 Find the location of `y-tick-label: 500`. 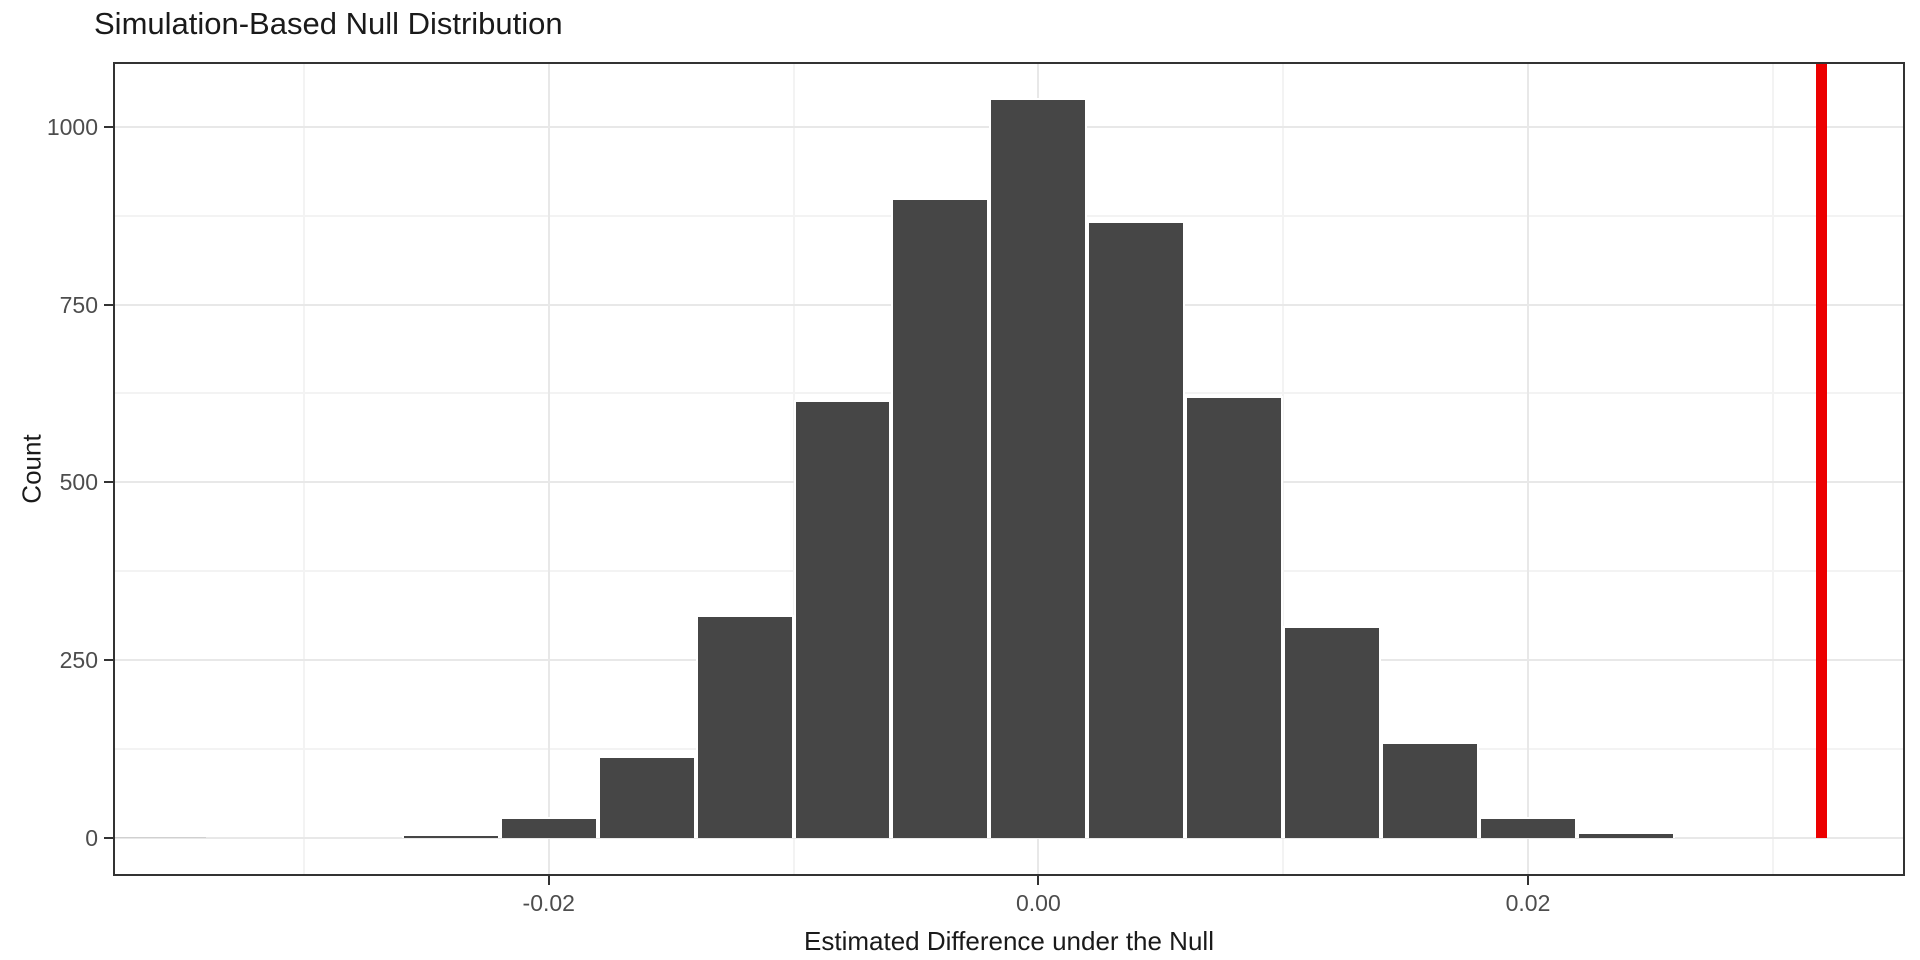

y-tick-label: 500 is located at coordinates (78, 482).